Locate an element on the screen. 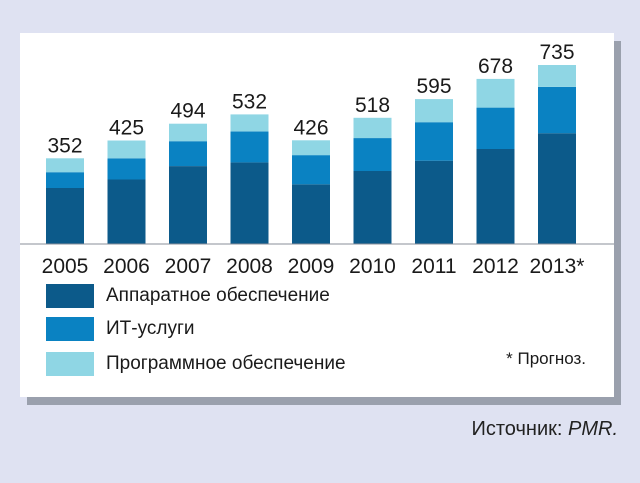 This screenshot has width=640, height=483. x-tick-label-2006: 2006 is located at coordinates (126, 266).